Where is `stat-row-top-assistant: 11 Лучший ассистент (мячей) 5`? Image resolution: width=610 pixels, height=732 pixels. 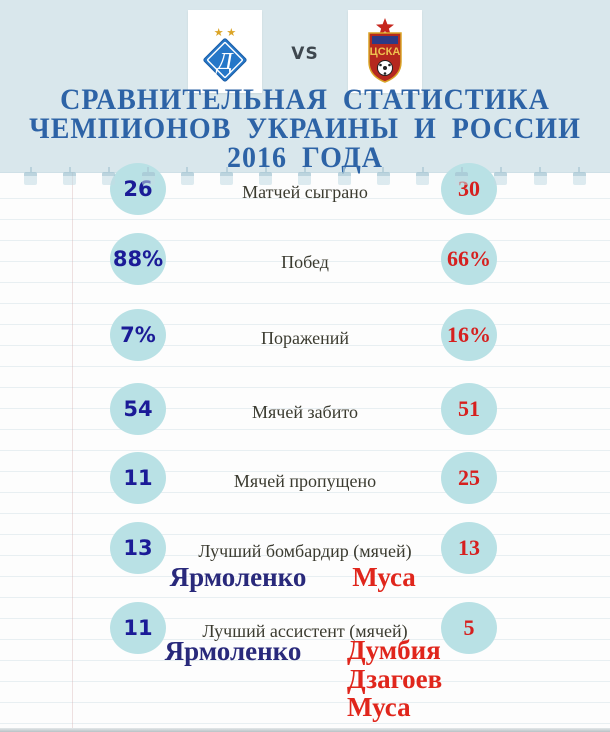 stat-row-top-assistant: 11 Лучший ассистент (мячей) 5 is located at coordinates (305, 630).